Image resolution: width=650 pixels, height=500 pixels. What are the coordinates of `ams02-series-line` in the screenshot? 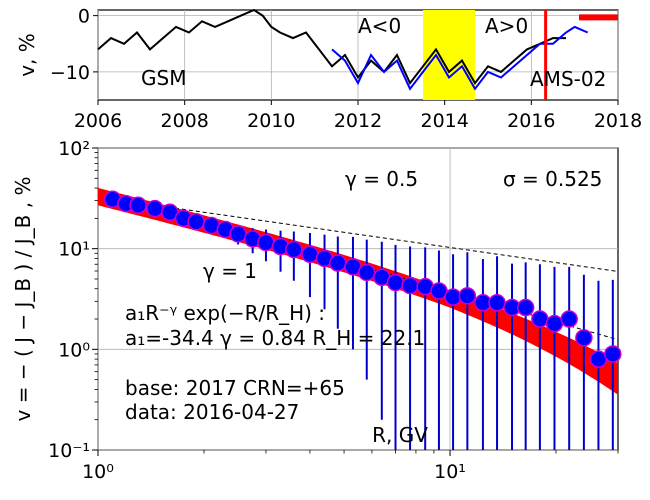 It's located at (460, 58).